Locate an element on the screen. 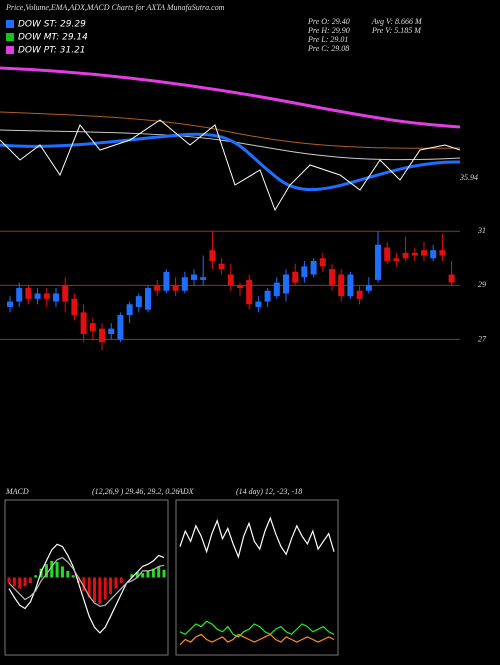  legend-label: DOW ST: 29.29 is located at coordinates (52, 25).